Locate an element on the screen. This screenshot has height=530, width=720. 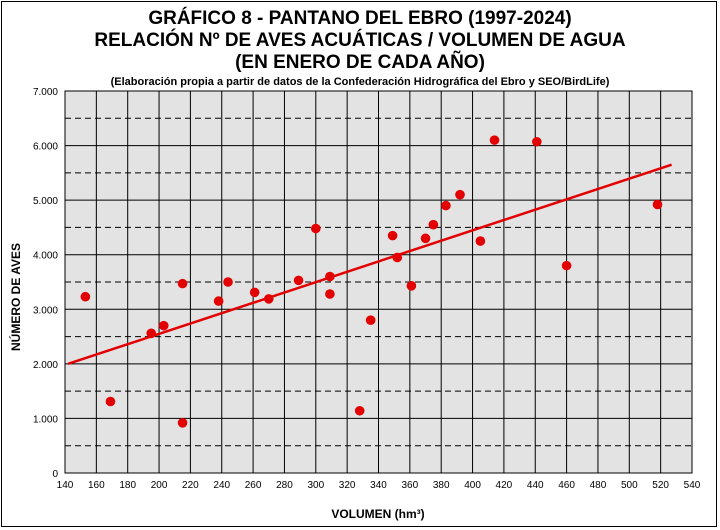
x-tick-label: 180 is located at coordinates (127, 485).